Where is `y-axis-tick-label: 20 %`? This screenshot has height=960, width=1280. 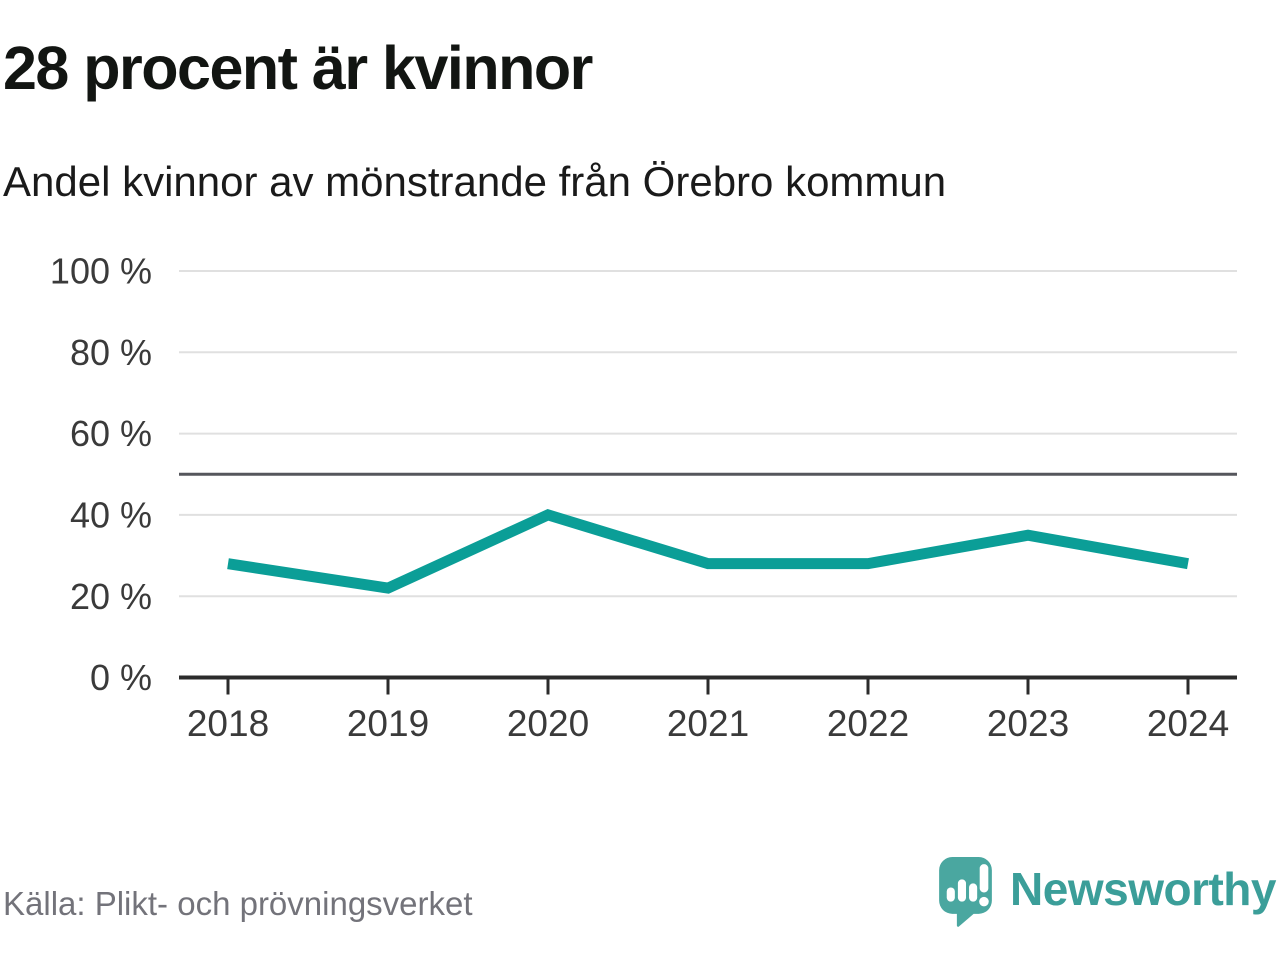 y-axis-tick-label: 20 % is located at coordinates (111, 596).